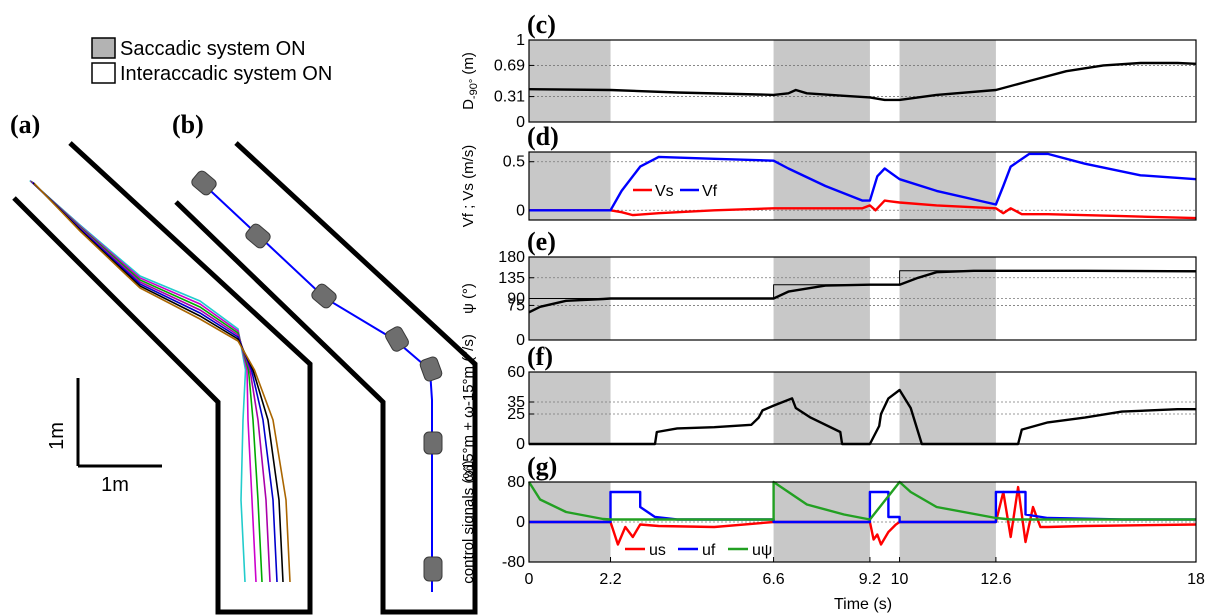 The image size is (1216, 615). I want to click on y-tick-label: 180, so click(511, 257).